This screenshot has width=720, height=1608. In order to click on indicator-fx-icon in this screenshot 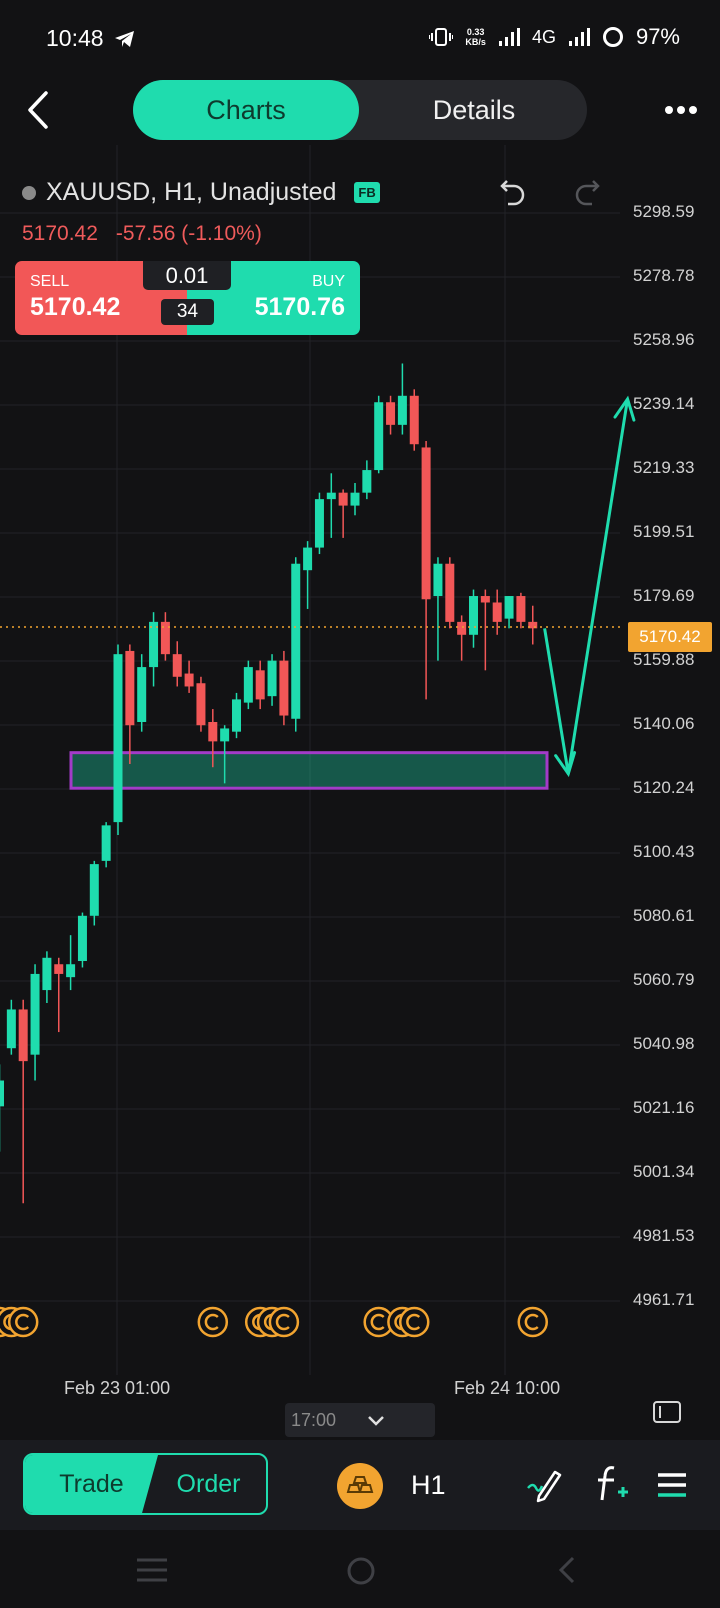, I will do `click(612, 1484)`.